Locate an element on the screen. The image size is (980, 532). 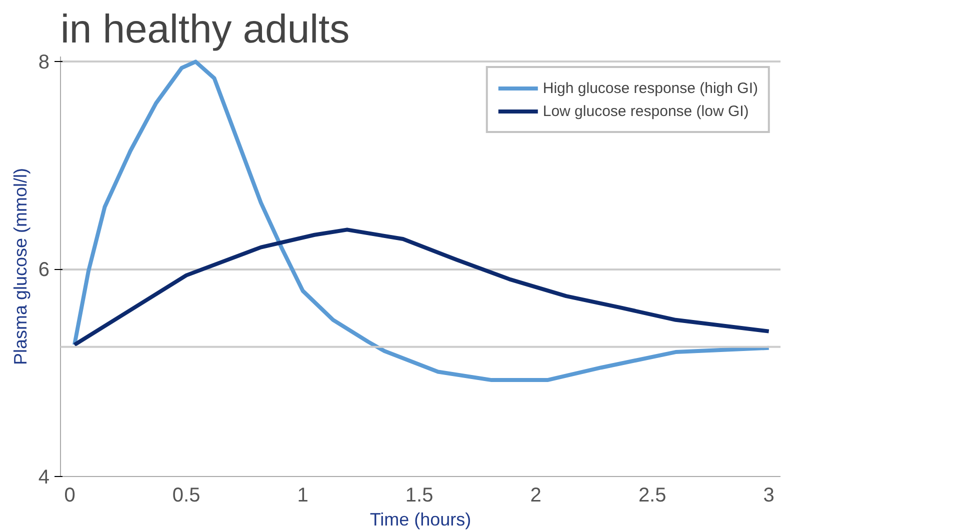
x-axis-title: Time (hours) is located at coordinates (421, 520).